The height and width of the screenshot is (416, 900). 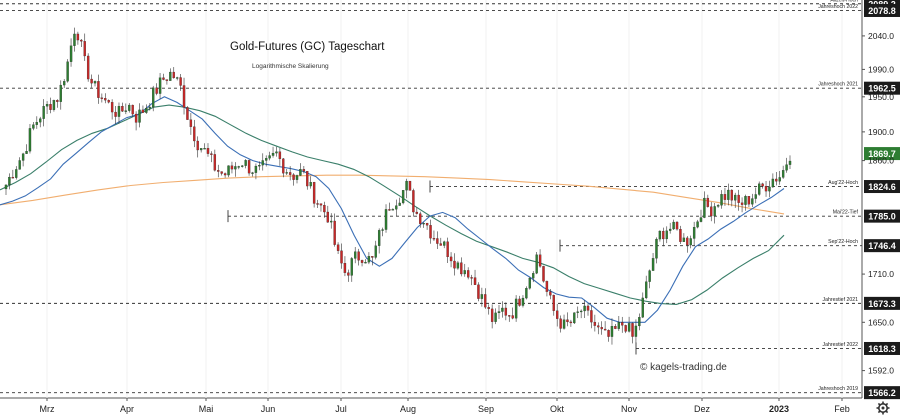 I want to click on level-note-7: Jahrestief 2022, so click(x=841, y=345).